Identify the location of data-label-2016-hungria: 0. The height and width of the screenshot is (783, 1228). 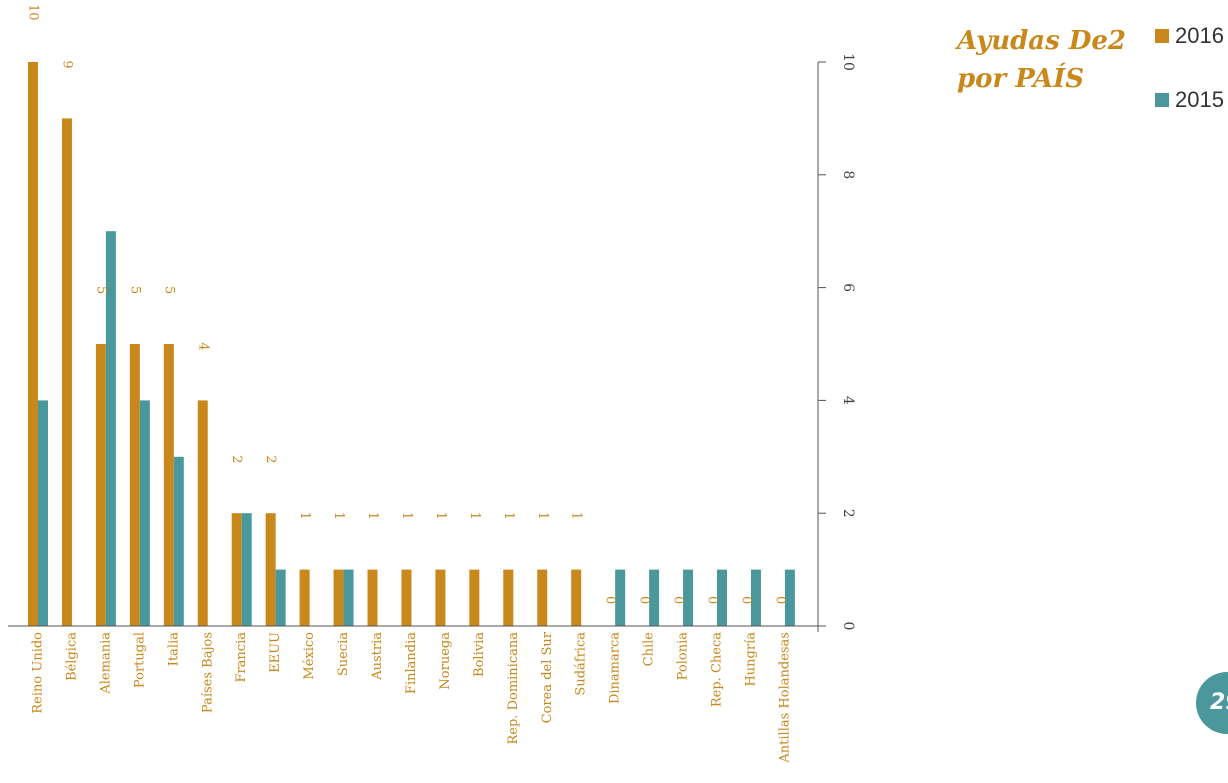
(745, 600).